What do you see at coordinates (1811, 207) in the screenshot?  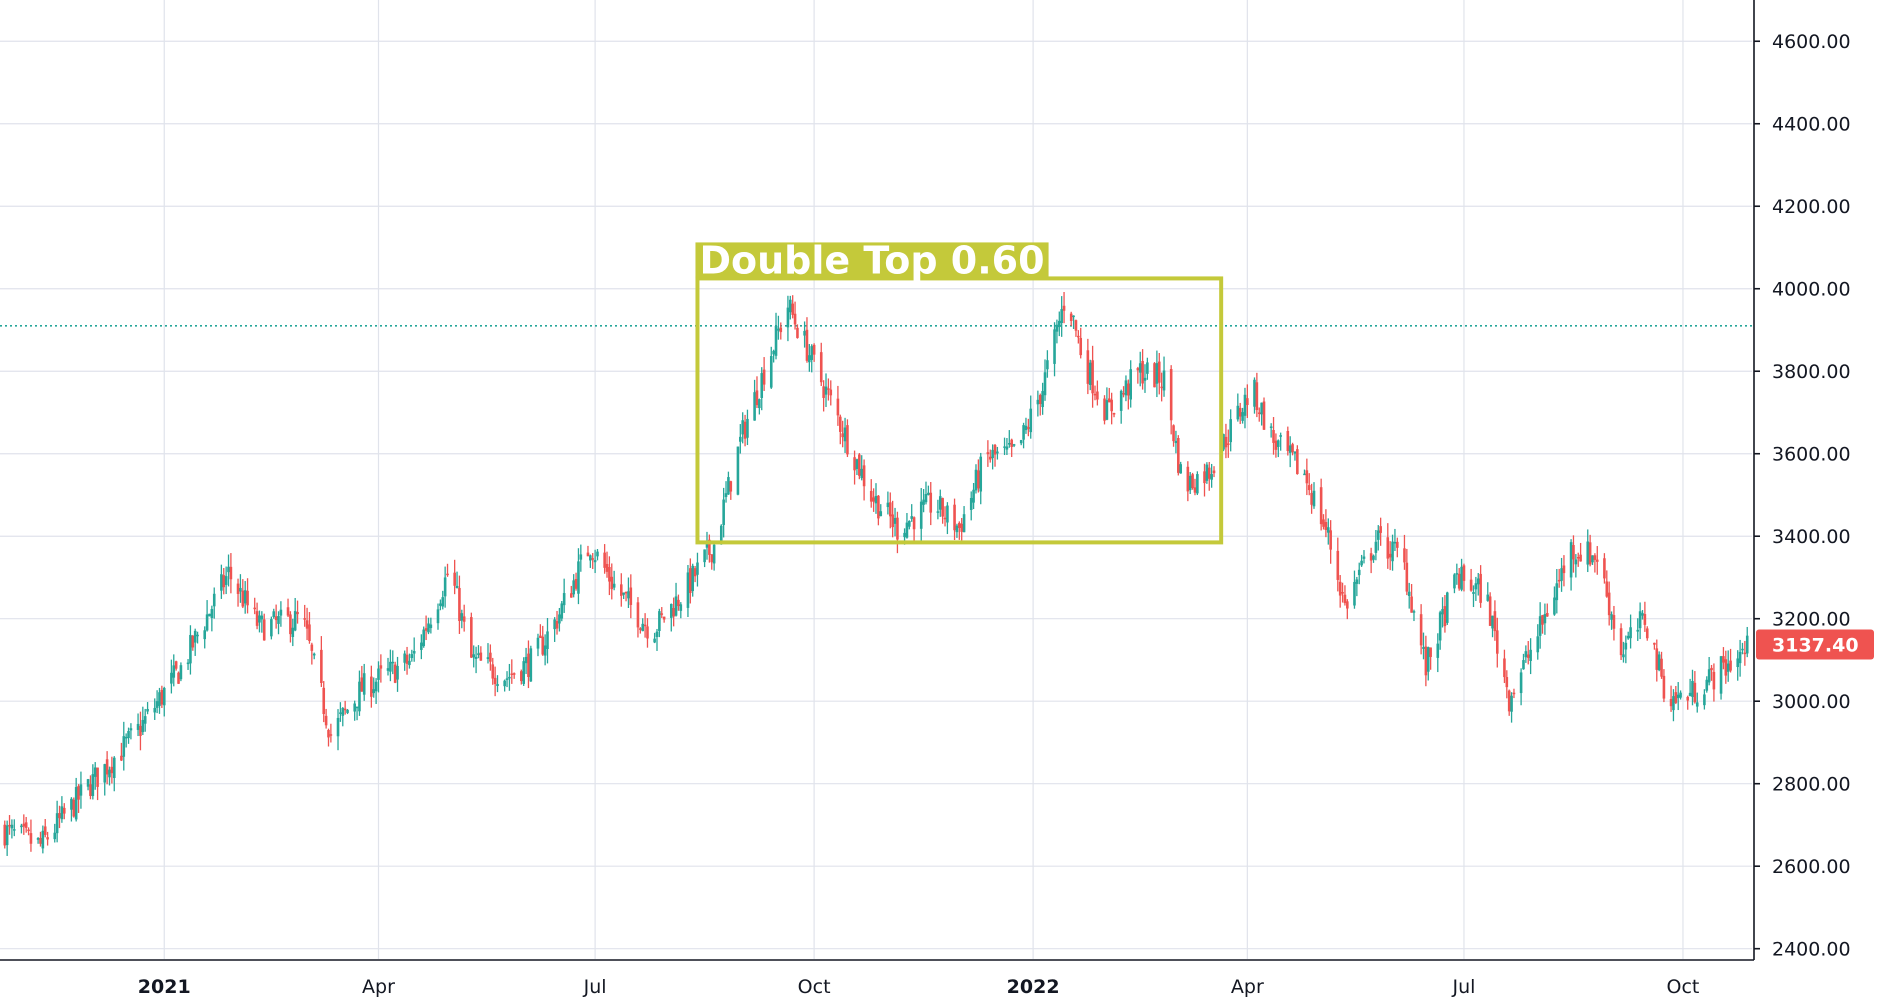 I see `price-tick-label: 4200.00` at bounding box center [1811, 207].